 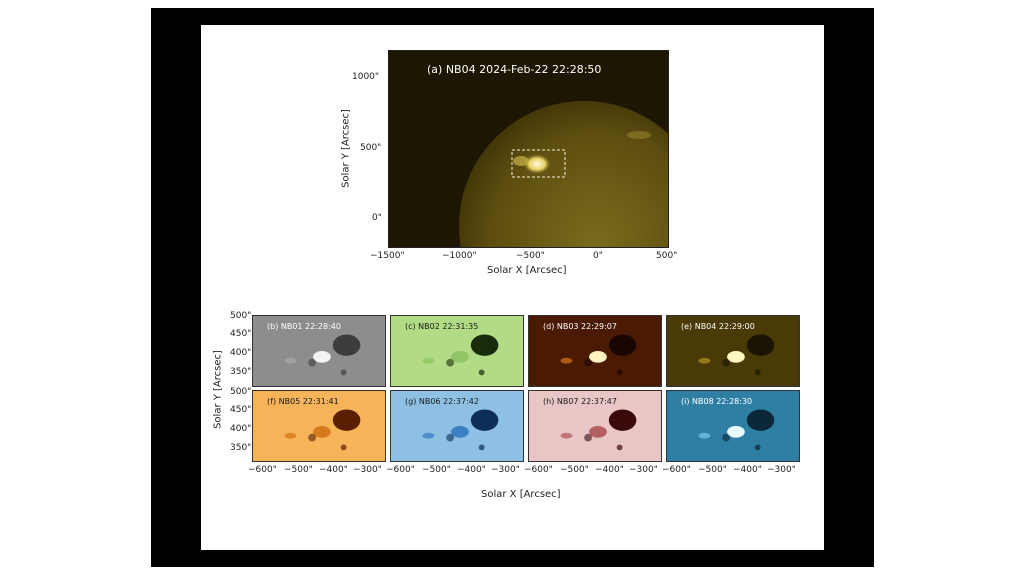 What do you see at coordinates (442, 401) in the screenshot?
I see `filter-panel-title: (g) NB06 22:37:42` at bounding box center [442, 401].